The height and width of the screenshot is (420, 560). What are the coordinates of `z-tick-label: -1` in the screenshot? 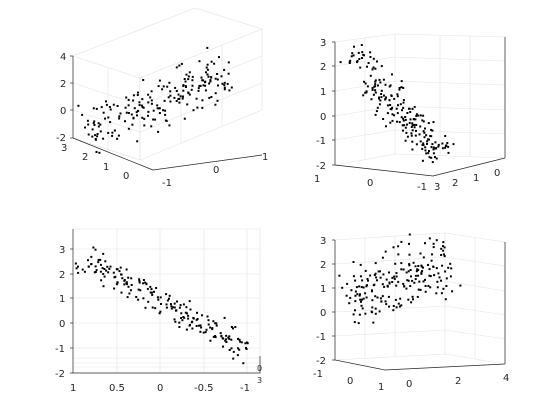 It's located at (60, 349).